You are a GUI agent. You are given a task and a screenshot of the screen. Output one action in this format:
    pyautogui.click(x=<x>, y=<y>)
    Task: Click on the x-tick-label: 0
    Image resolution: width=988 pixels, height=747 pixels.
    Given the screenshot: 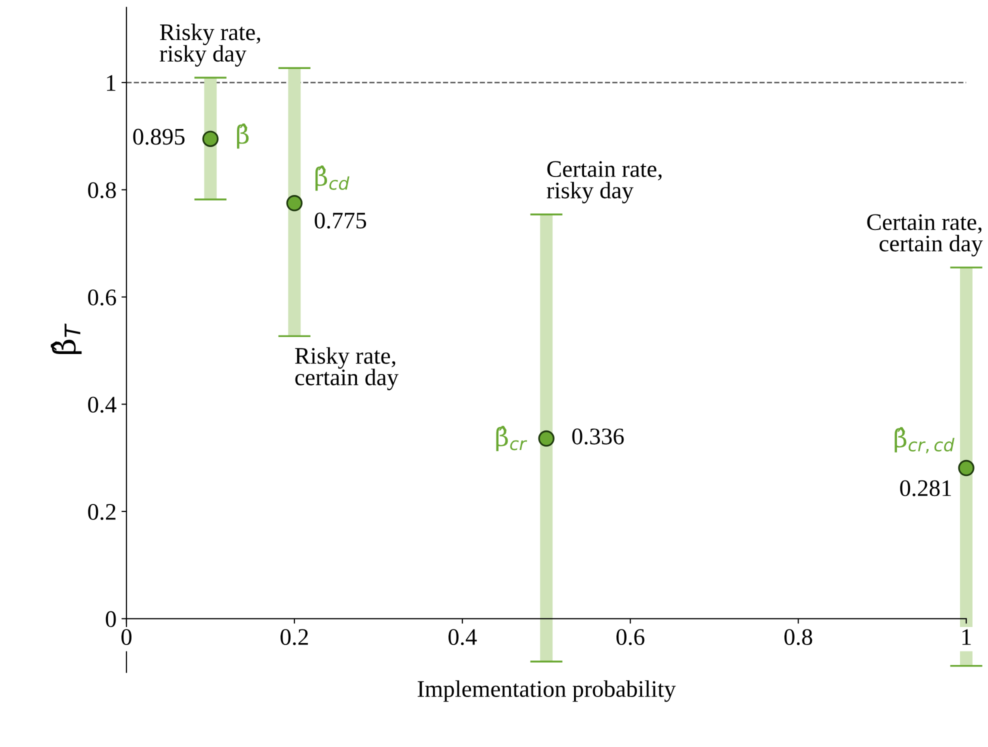 What is the action you would take?
    pyautogui.click(x=126, y=637)
    